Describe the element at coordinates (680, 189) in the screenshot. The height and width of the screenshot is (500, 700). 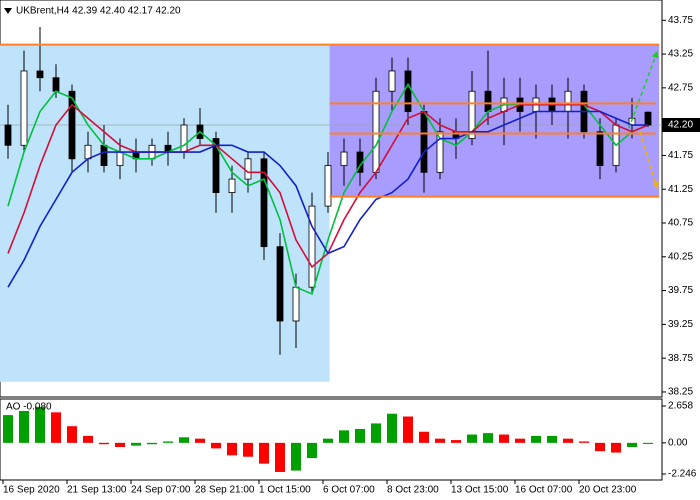
I see `y-tick-label: 41.25` at that location.